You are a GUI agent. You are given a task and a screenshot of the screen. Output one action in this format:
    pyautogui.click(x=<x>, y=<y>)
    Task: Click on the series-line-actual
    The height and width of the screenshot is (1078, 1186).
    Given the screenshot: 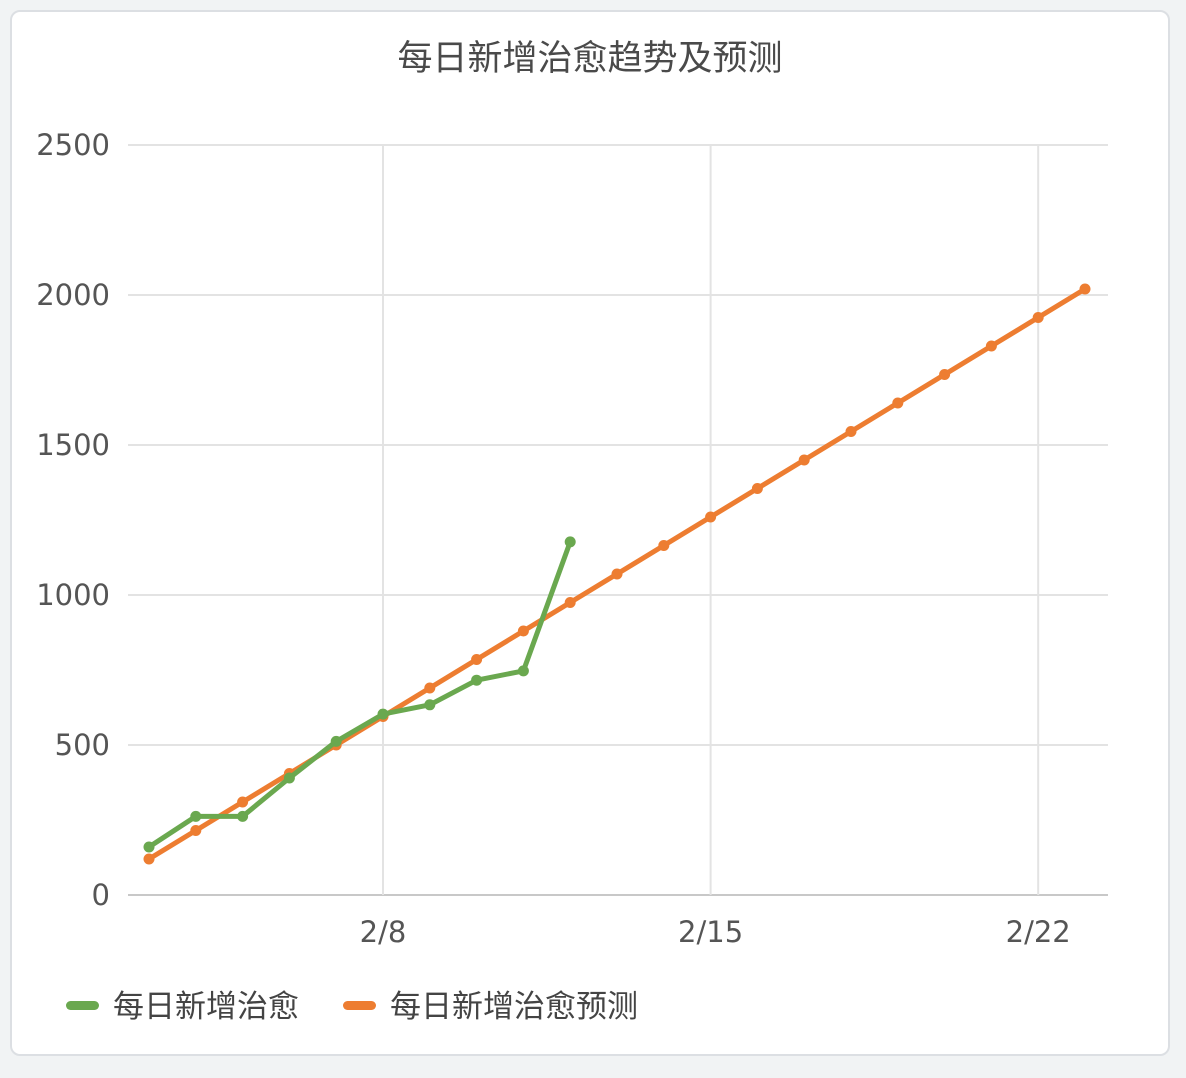 What is the action you would take?
    pyautogui.click(x=359, y=694)
    